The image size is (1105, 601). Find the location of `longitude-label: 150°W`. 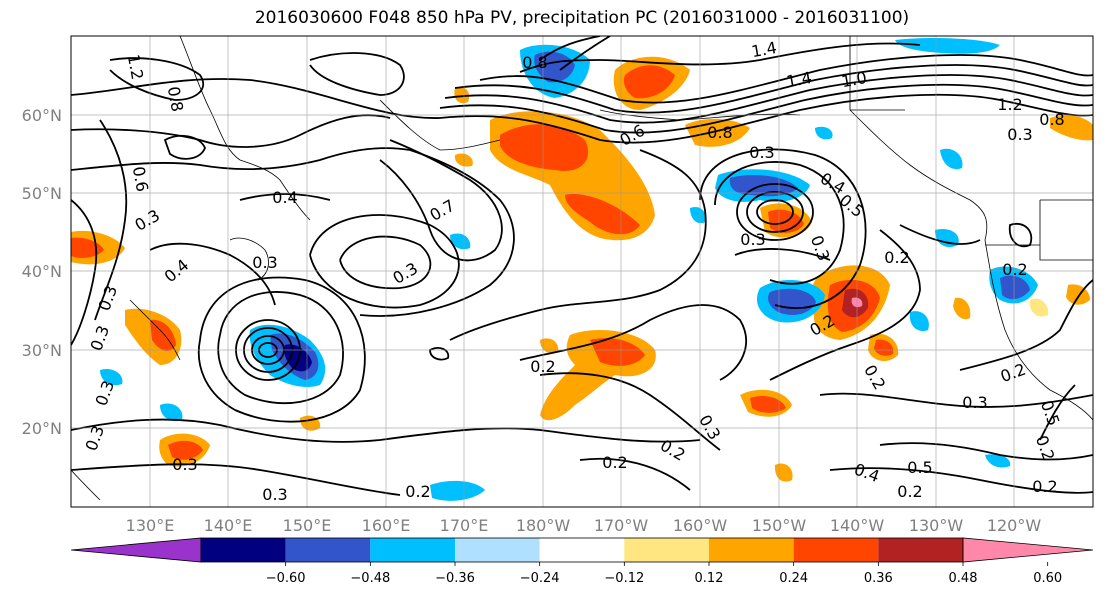

longitude-label: 150°W is located at coordinates (779, 525).